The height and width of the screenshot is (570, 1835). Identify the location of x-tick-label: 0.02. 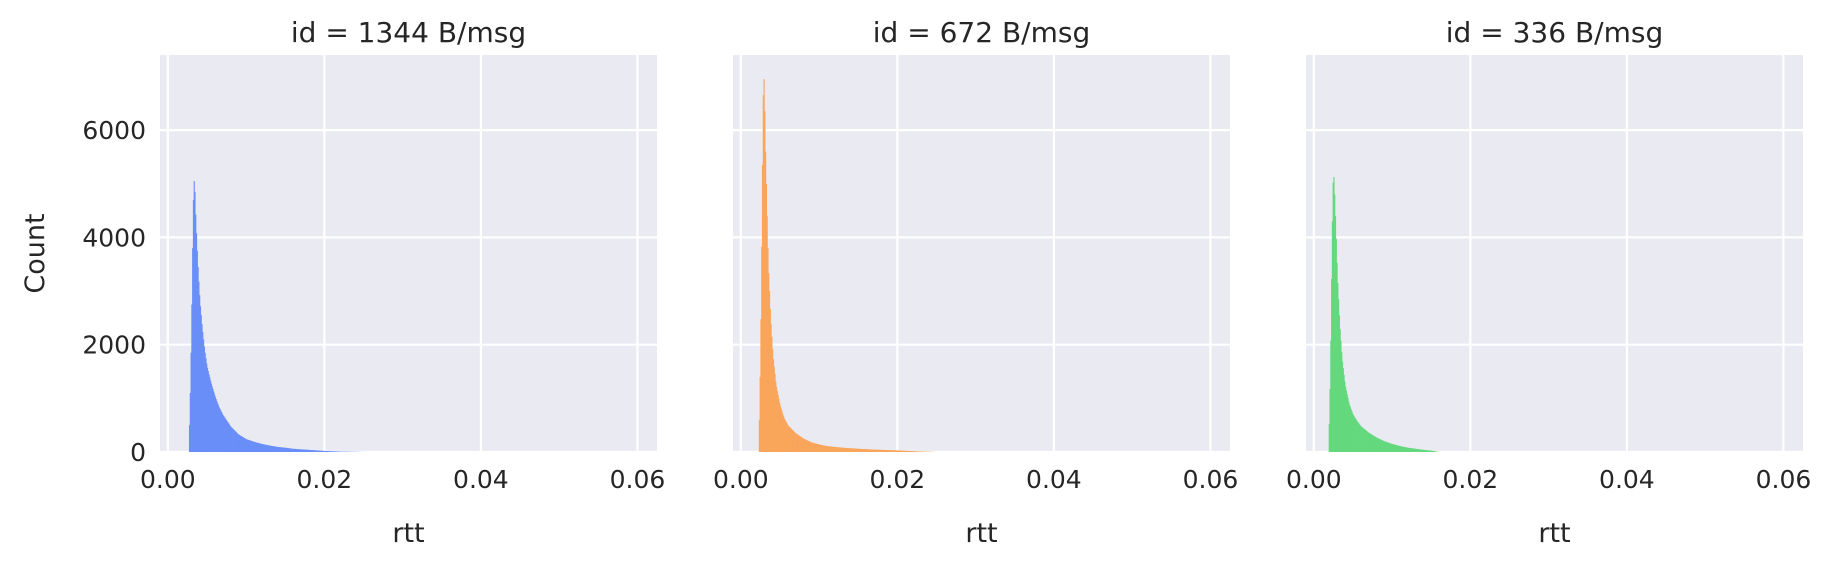
(898, 479).